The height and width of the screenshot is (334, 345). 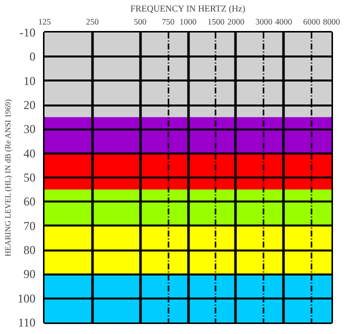 I want to click on x-tick-label: 250, so click(x=92, y=21).